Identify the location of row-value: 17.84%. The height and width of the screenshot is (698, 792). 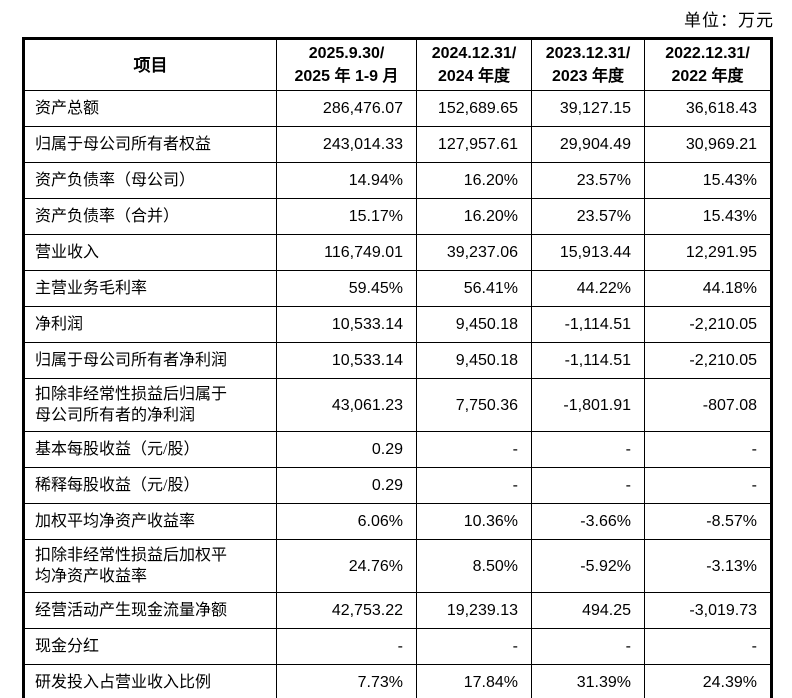
(474, 681).